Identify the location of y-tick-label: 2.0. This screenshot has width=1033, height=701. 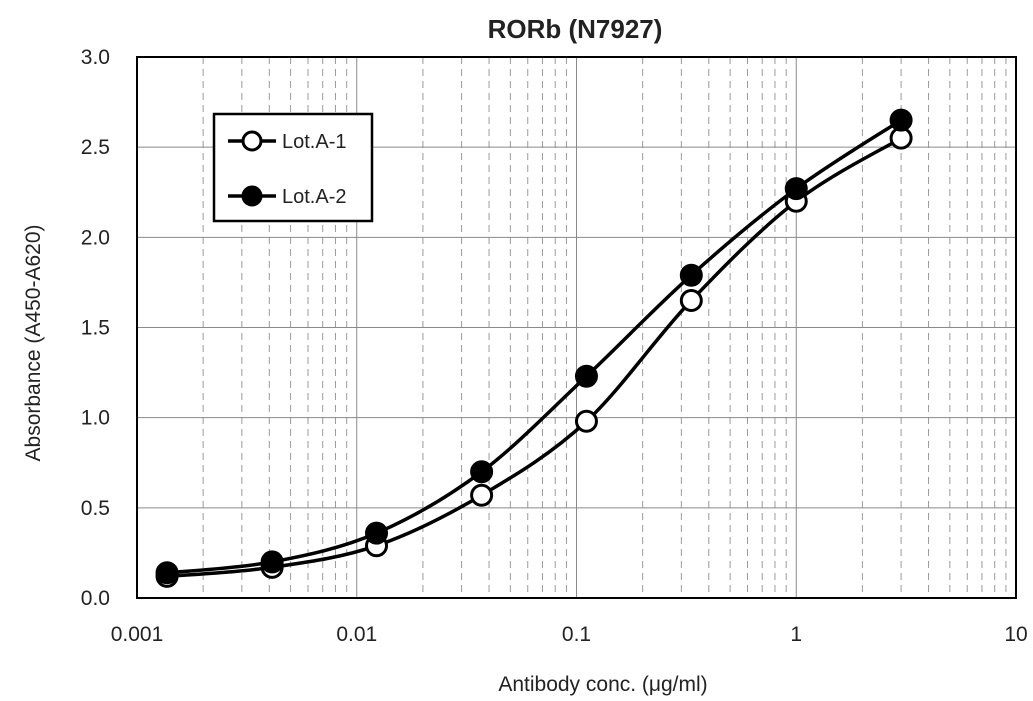
(95, 237).